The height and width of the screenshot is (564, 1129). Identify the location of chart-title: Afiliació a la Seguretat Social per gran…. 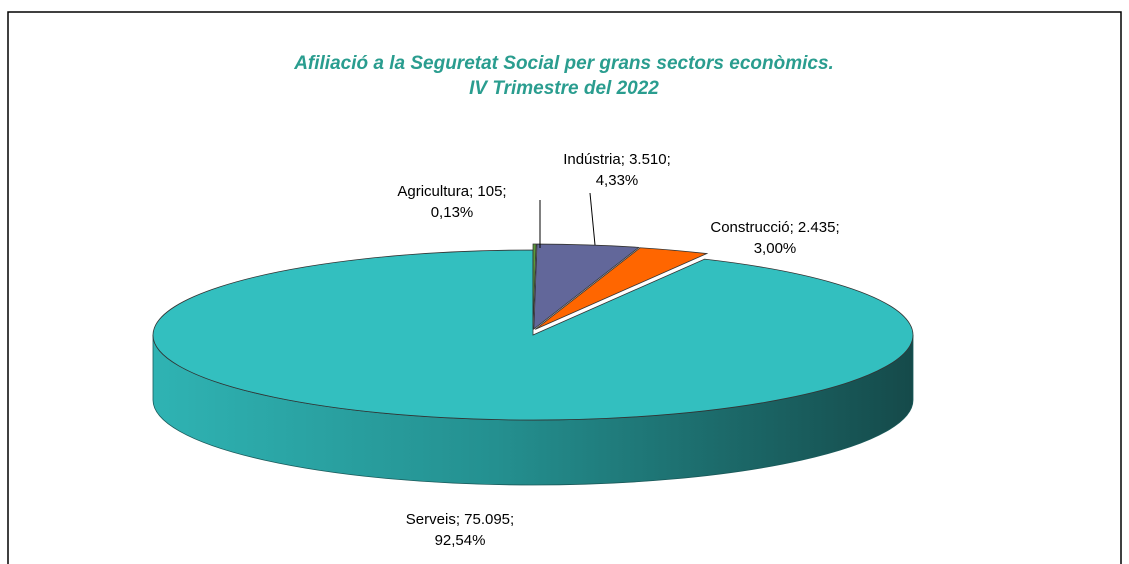
(563, 63).